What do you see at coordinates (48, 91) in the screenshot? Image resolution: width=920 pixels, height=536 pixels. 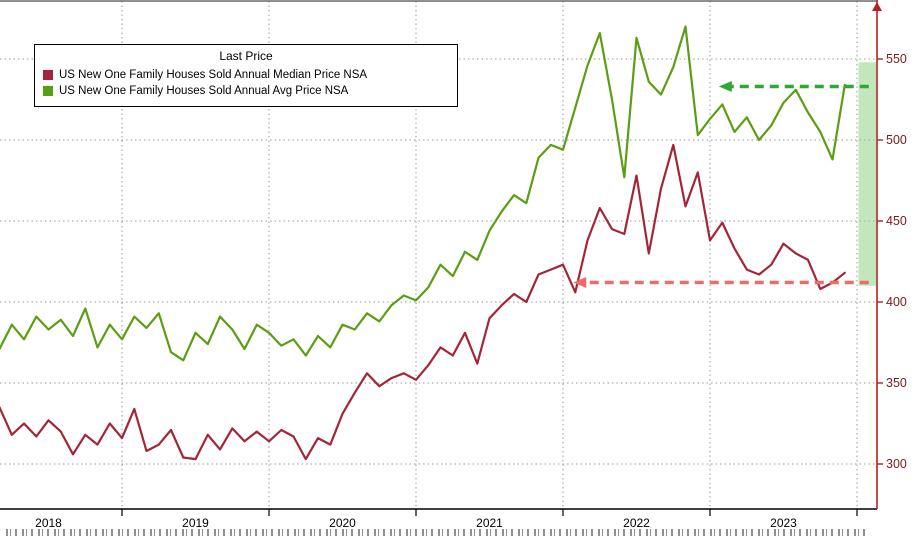 I see `avg-series-swatch` at bounding box center [48, 91].